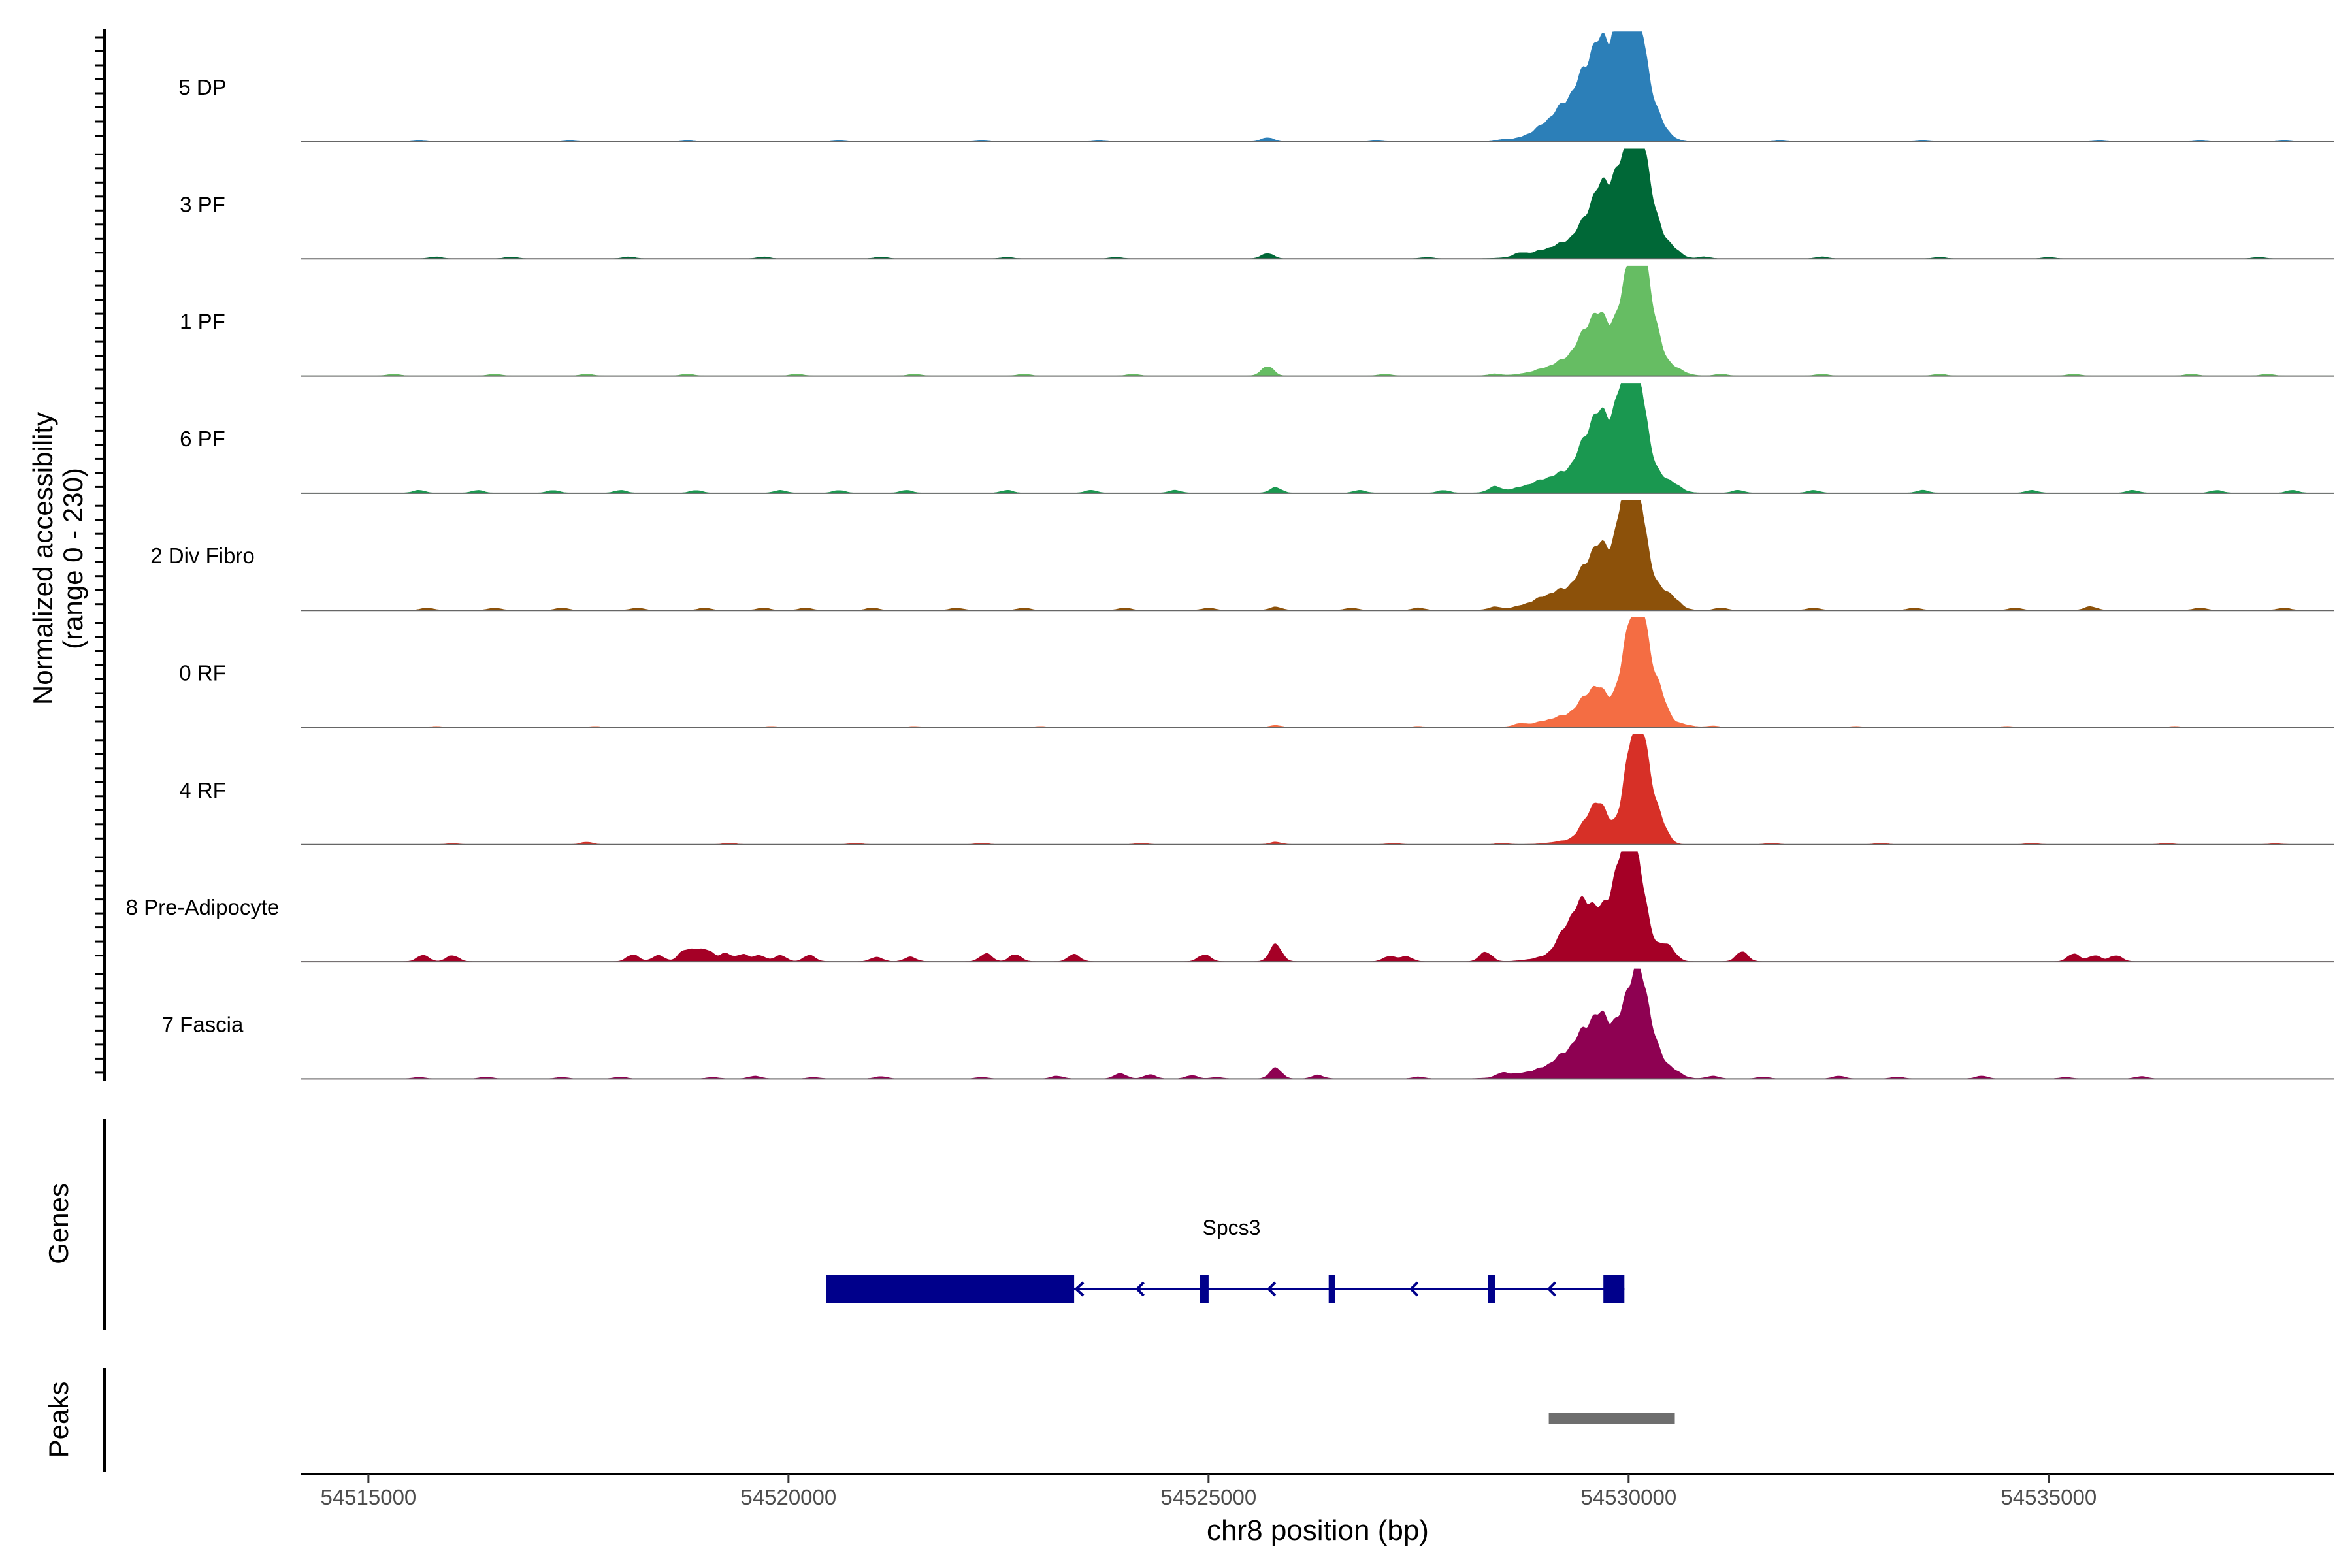  What do you see at coordinates (203, 907) in the screenshot?
I see `track-label: 8 Pre-Adipocyte` at bounding box center [203, 907].